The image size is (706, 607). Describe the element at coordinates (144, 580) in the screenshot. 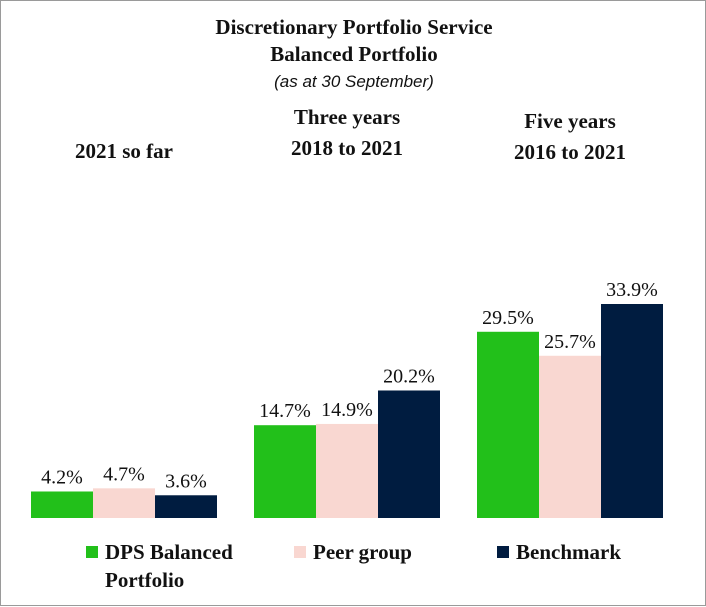

I see `legend-label-line2: Portfolio` at that location.